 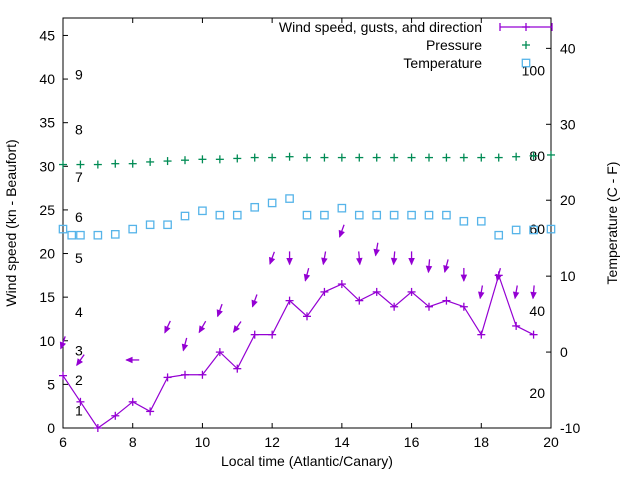 I want to click on legend-label-1: Pressure, so click(x=454, y=45).